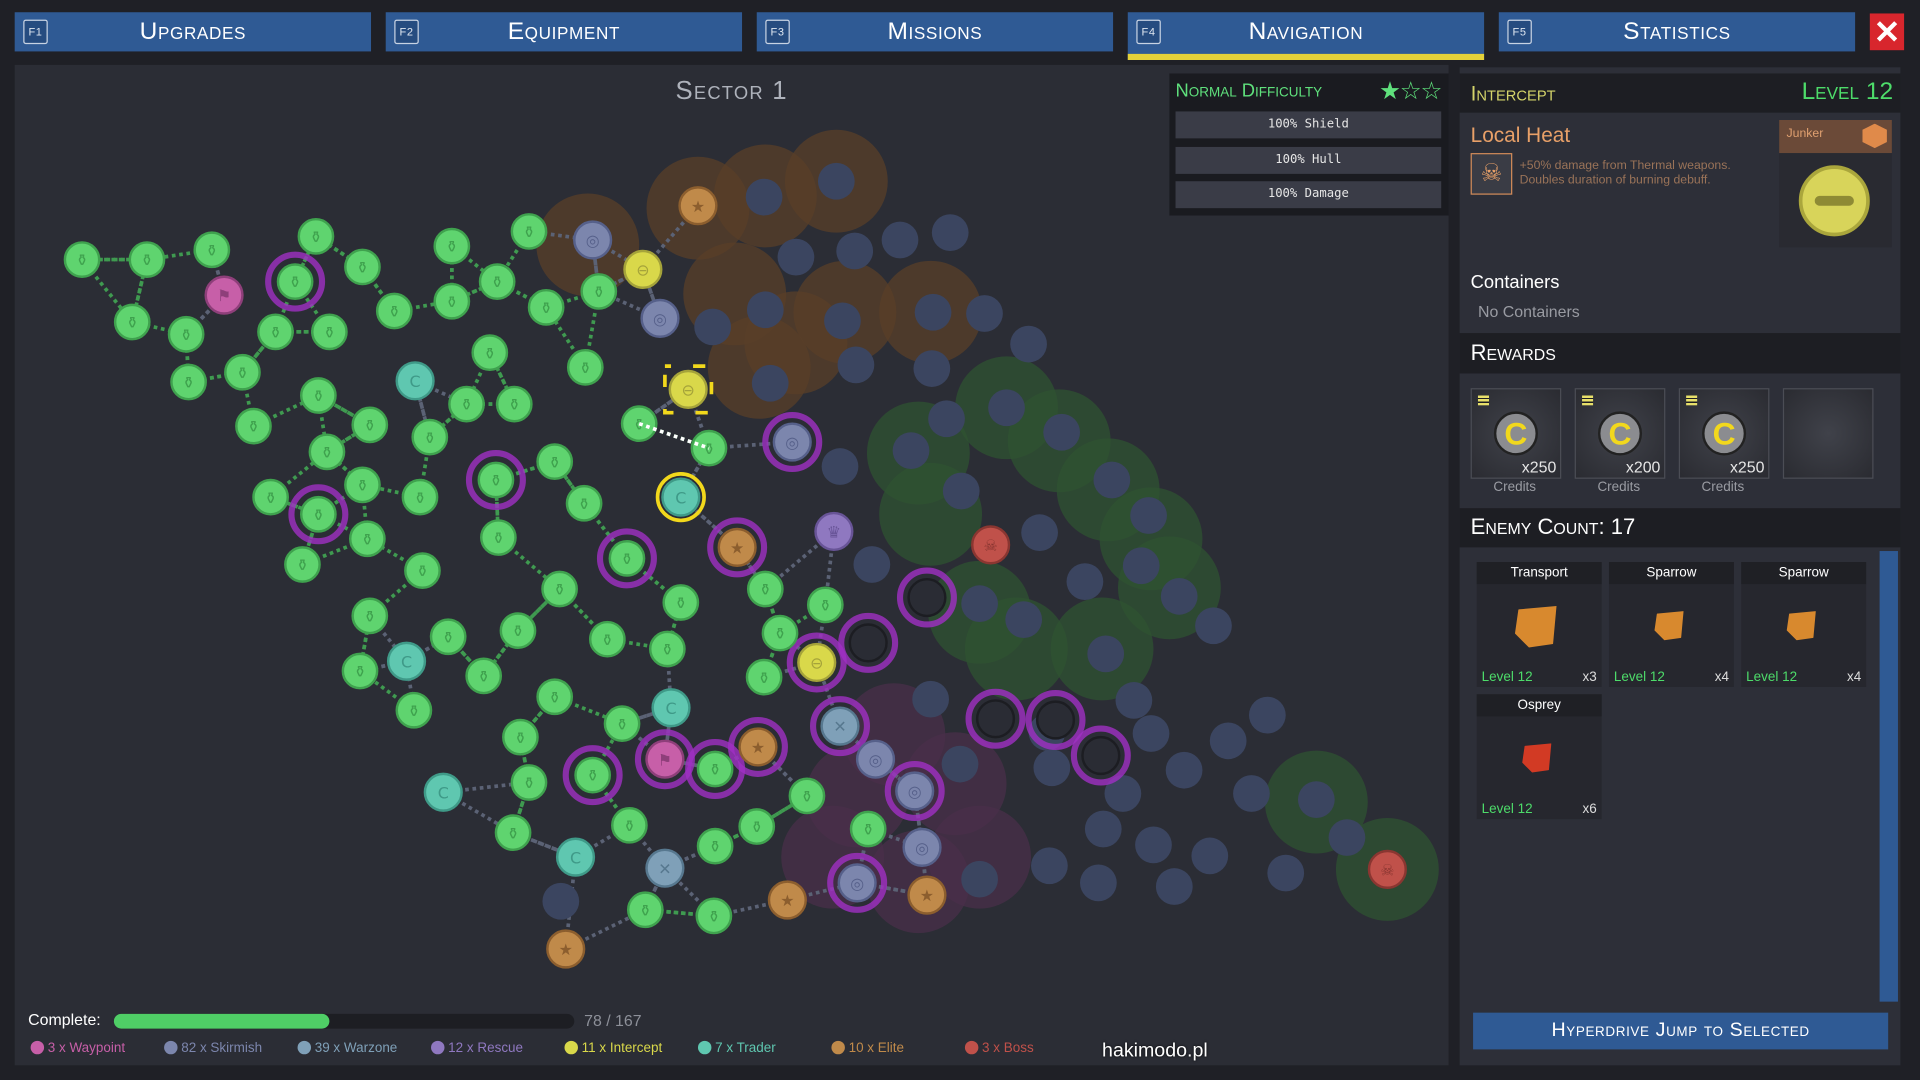 The width and height of the screenshot is (1920, 1080). Describe the element at coordinates (193, 32) in the screenshot. I see `tab-upgrades: F1 Upgrades` at that location.